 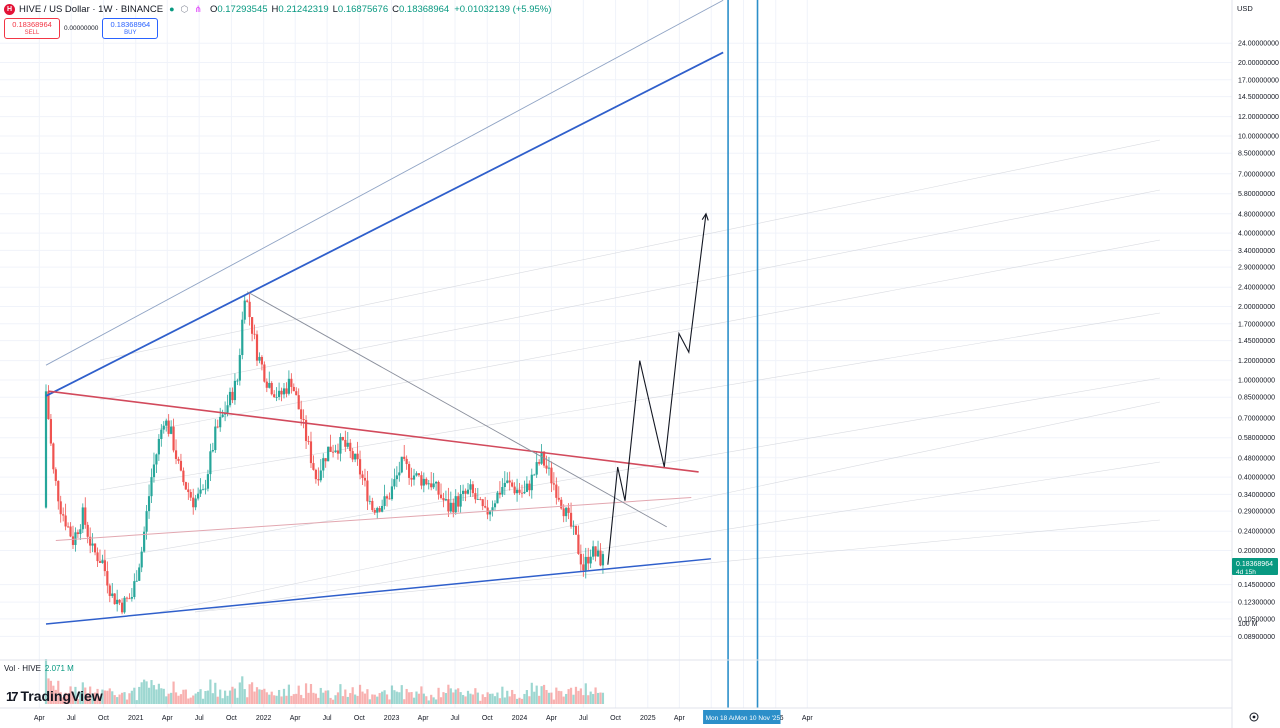 I want to click on sell-button: 0.18368964 SELL, so click(x=32, y=28).